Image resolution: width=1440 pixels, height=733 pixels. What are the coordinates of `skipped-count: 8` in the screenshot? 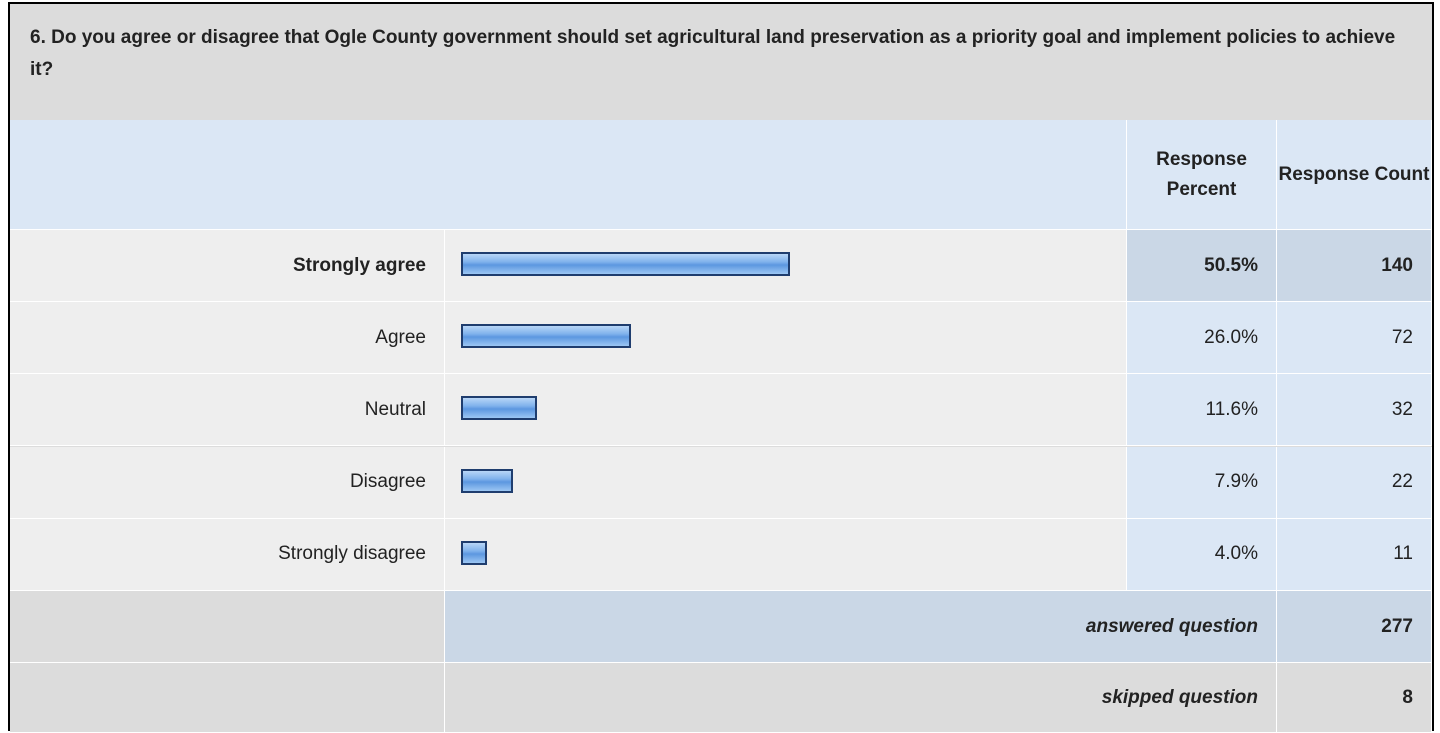 It's located at (1354, 698).